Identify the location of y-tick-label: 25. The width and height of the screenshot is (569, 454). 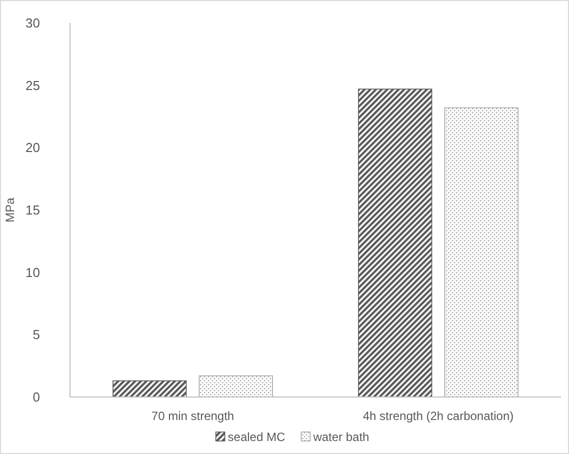
(33, 85).